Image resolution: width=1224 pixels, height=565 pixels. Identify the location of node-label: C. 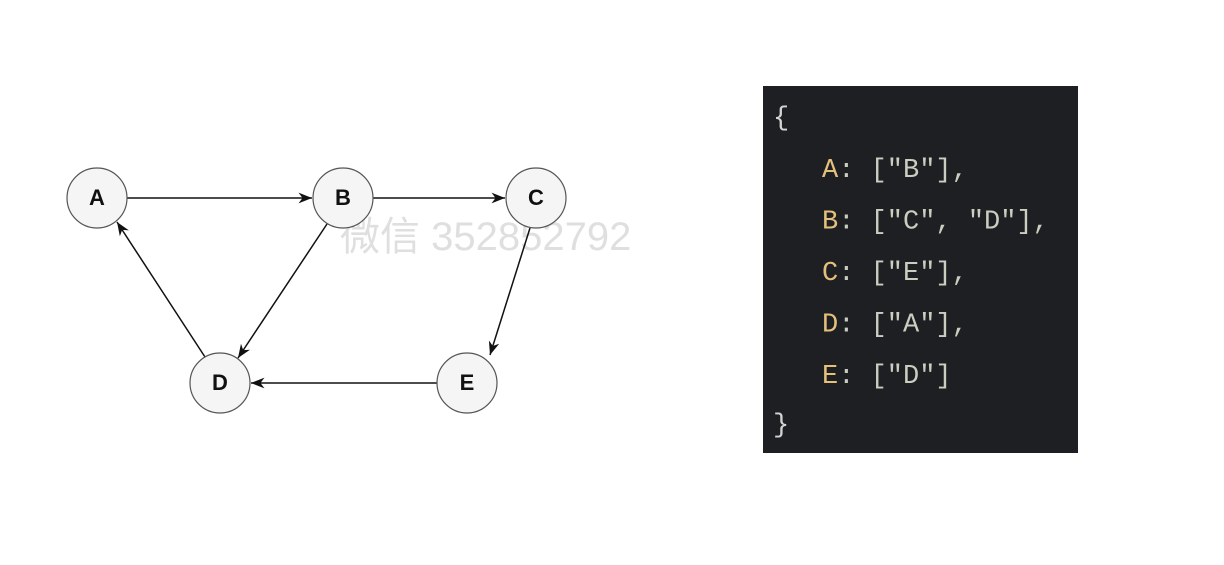
(536, 197).